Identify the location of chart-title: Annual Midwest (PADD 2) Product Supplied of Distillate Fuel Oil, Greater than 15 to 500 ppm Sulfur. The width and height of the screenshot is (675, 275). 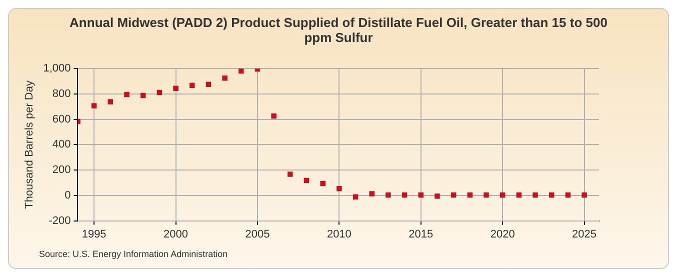
(338, 29).